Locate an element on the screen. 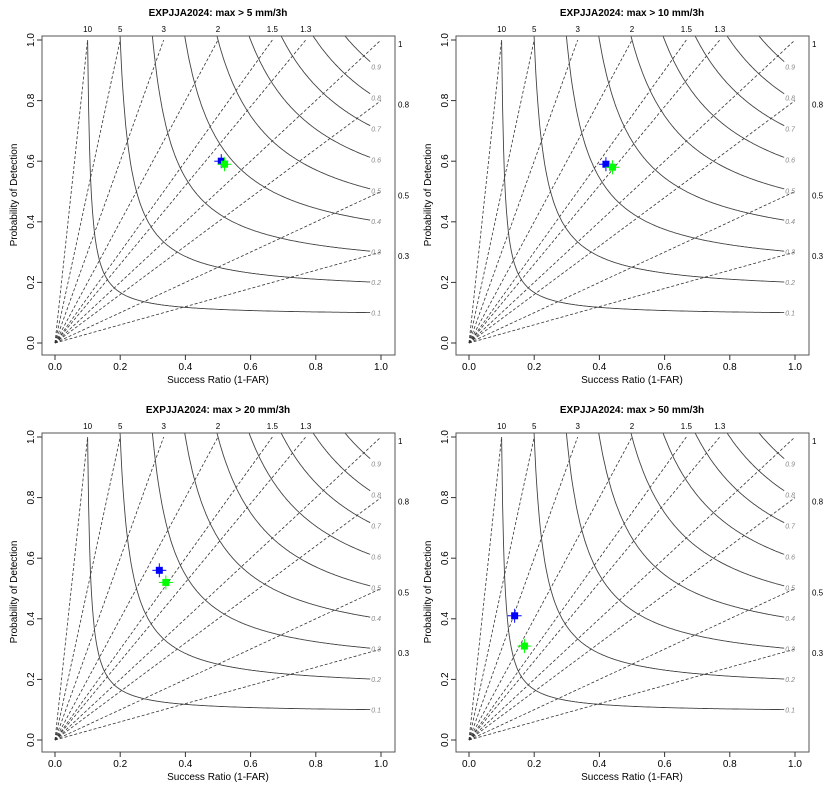 The image size is (838, 787). bias-right-label: 1 is located at coordinates (400, 441).